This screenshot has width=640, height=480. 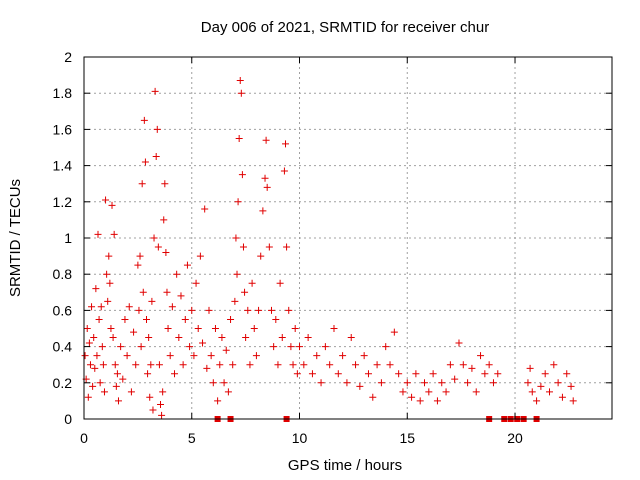 What do you see at coordinates (192, 438) in the screenshot?
I see `x-tick-label: 5` at bounding box center [192, 438].